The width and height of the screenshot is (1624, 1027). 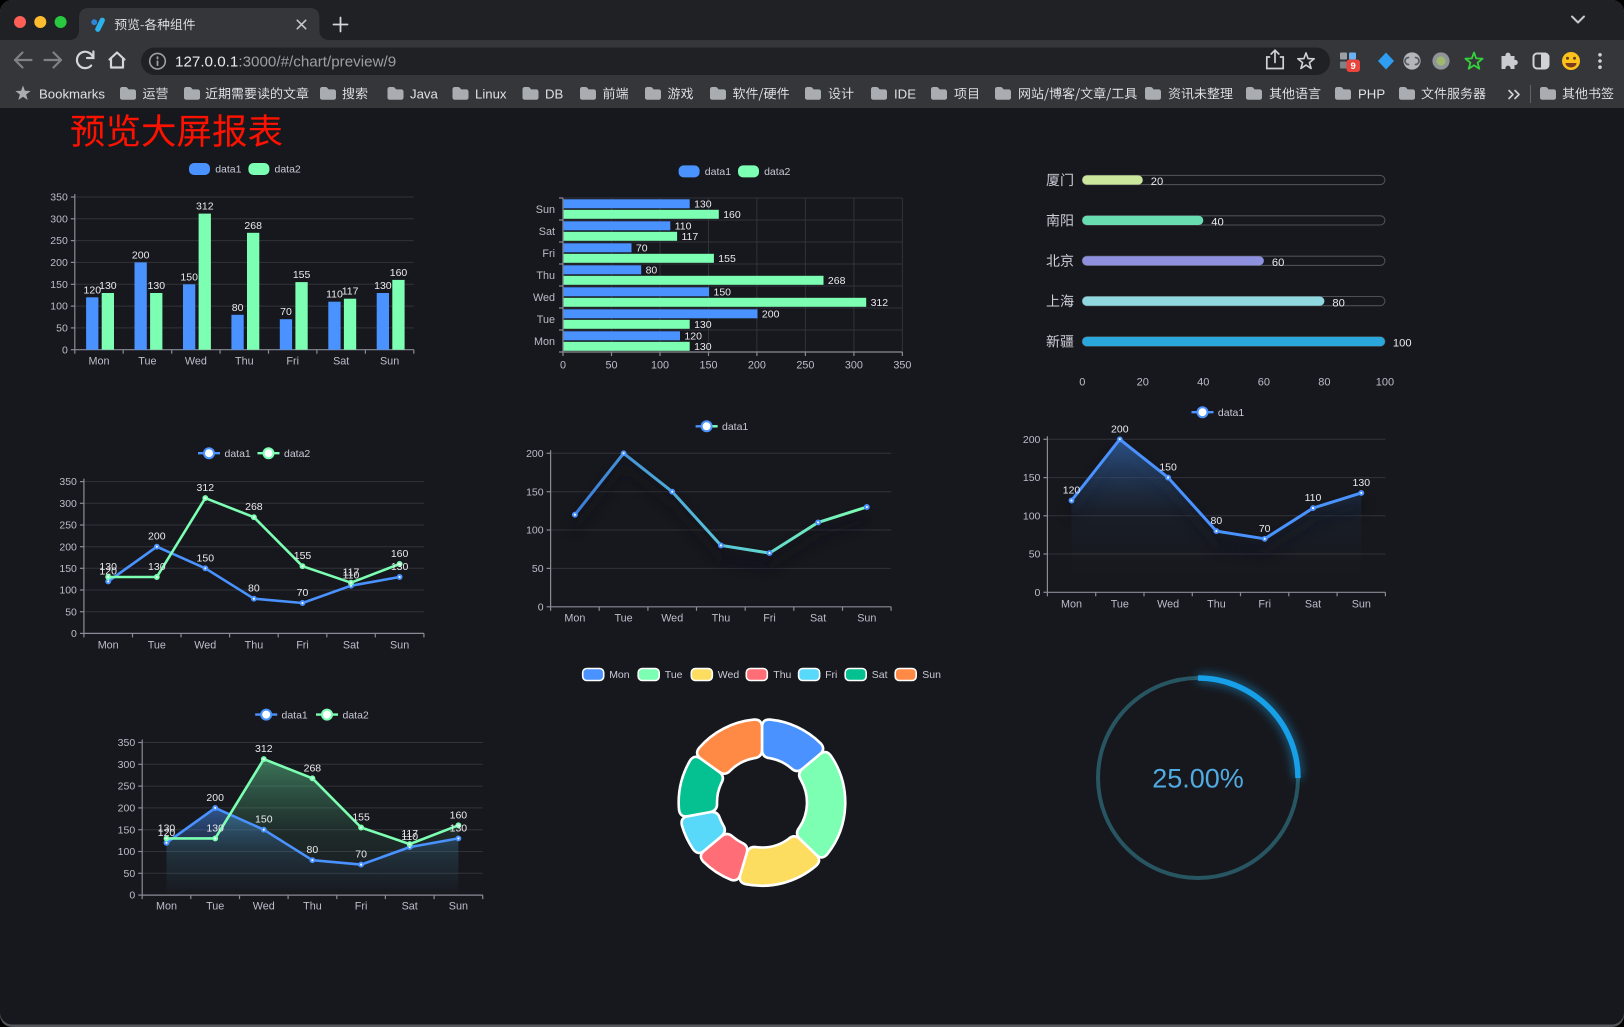 I want to click on svg-text: 300, so click(x=854, y=366).